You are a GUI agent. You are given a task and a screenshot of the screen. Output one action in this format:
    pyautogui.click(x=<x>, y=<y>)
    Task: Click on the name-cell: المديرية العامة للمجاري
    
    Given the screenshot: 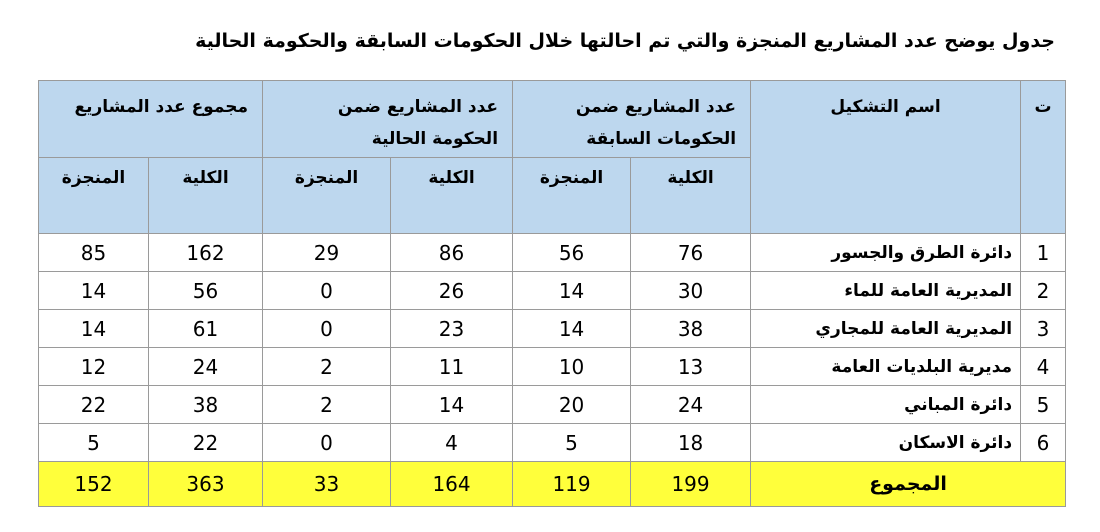 What is the action you would take?
    pyautogui.click(x=886, y=328)
    